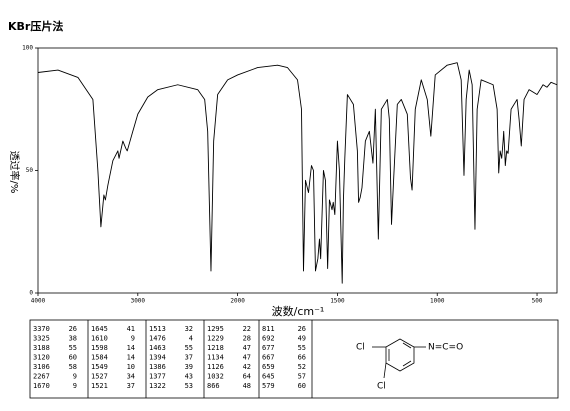  I want to click on table-transmittance: 10, so click(131, 367).